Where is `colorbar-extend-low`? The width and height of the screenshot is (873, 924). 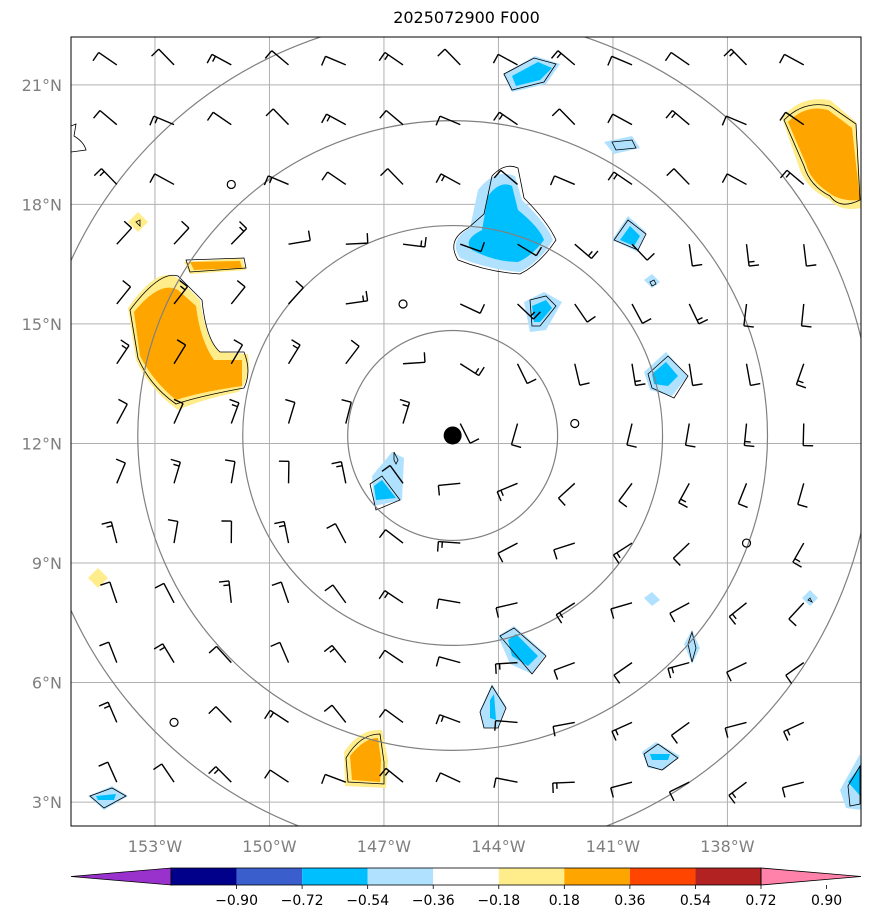 colorbar-extend-low is located at coordinates (121, 876).